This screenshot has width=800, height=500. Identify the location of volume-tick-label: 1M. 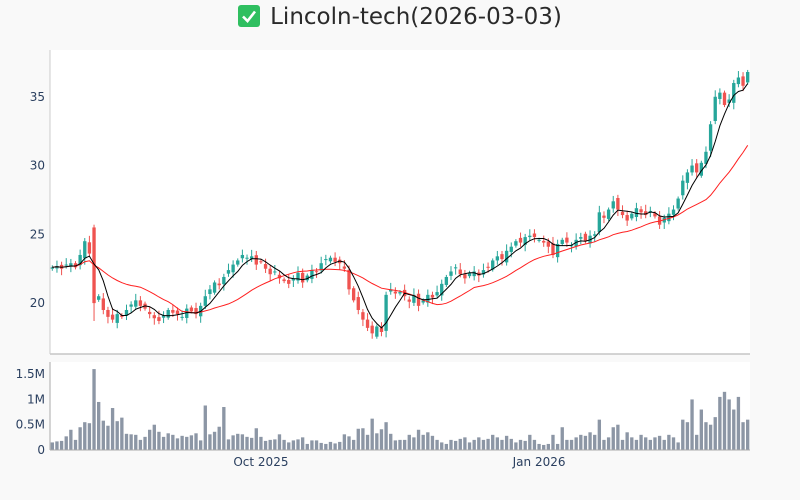
(36, 399).